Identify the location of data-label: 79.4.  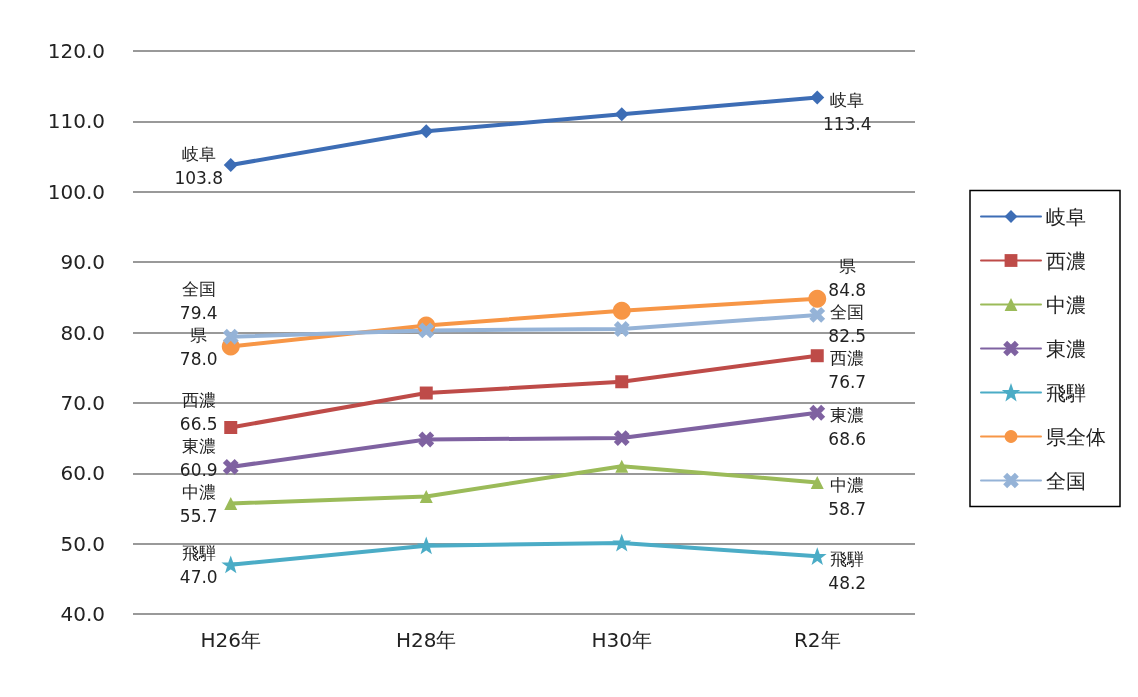
(198, 313).